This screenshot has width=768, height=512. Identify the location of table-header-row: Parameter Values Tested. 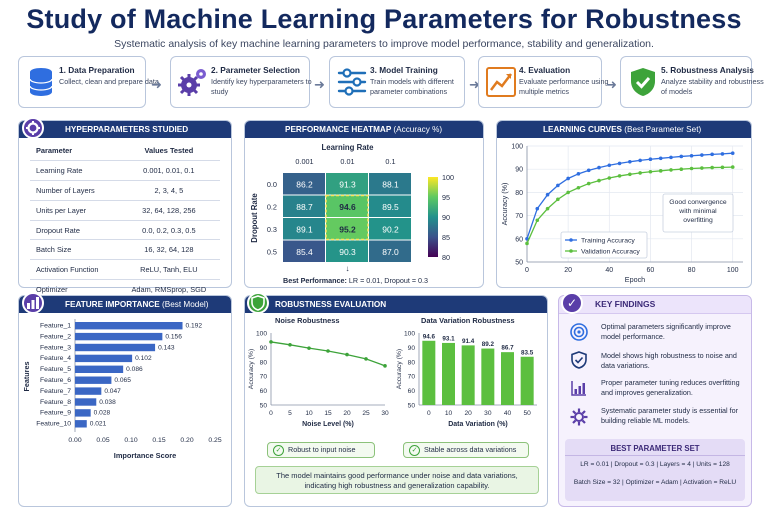
(125, 151).